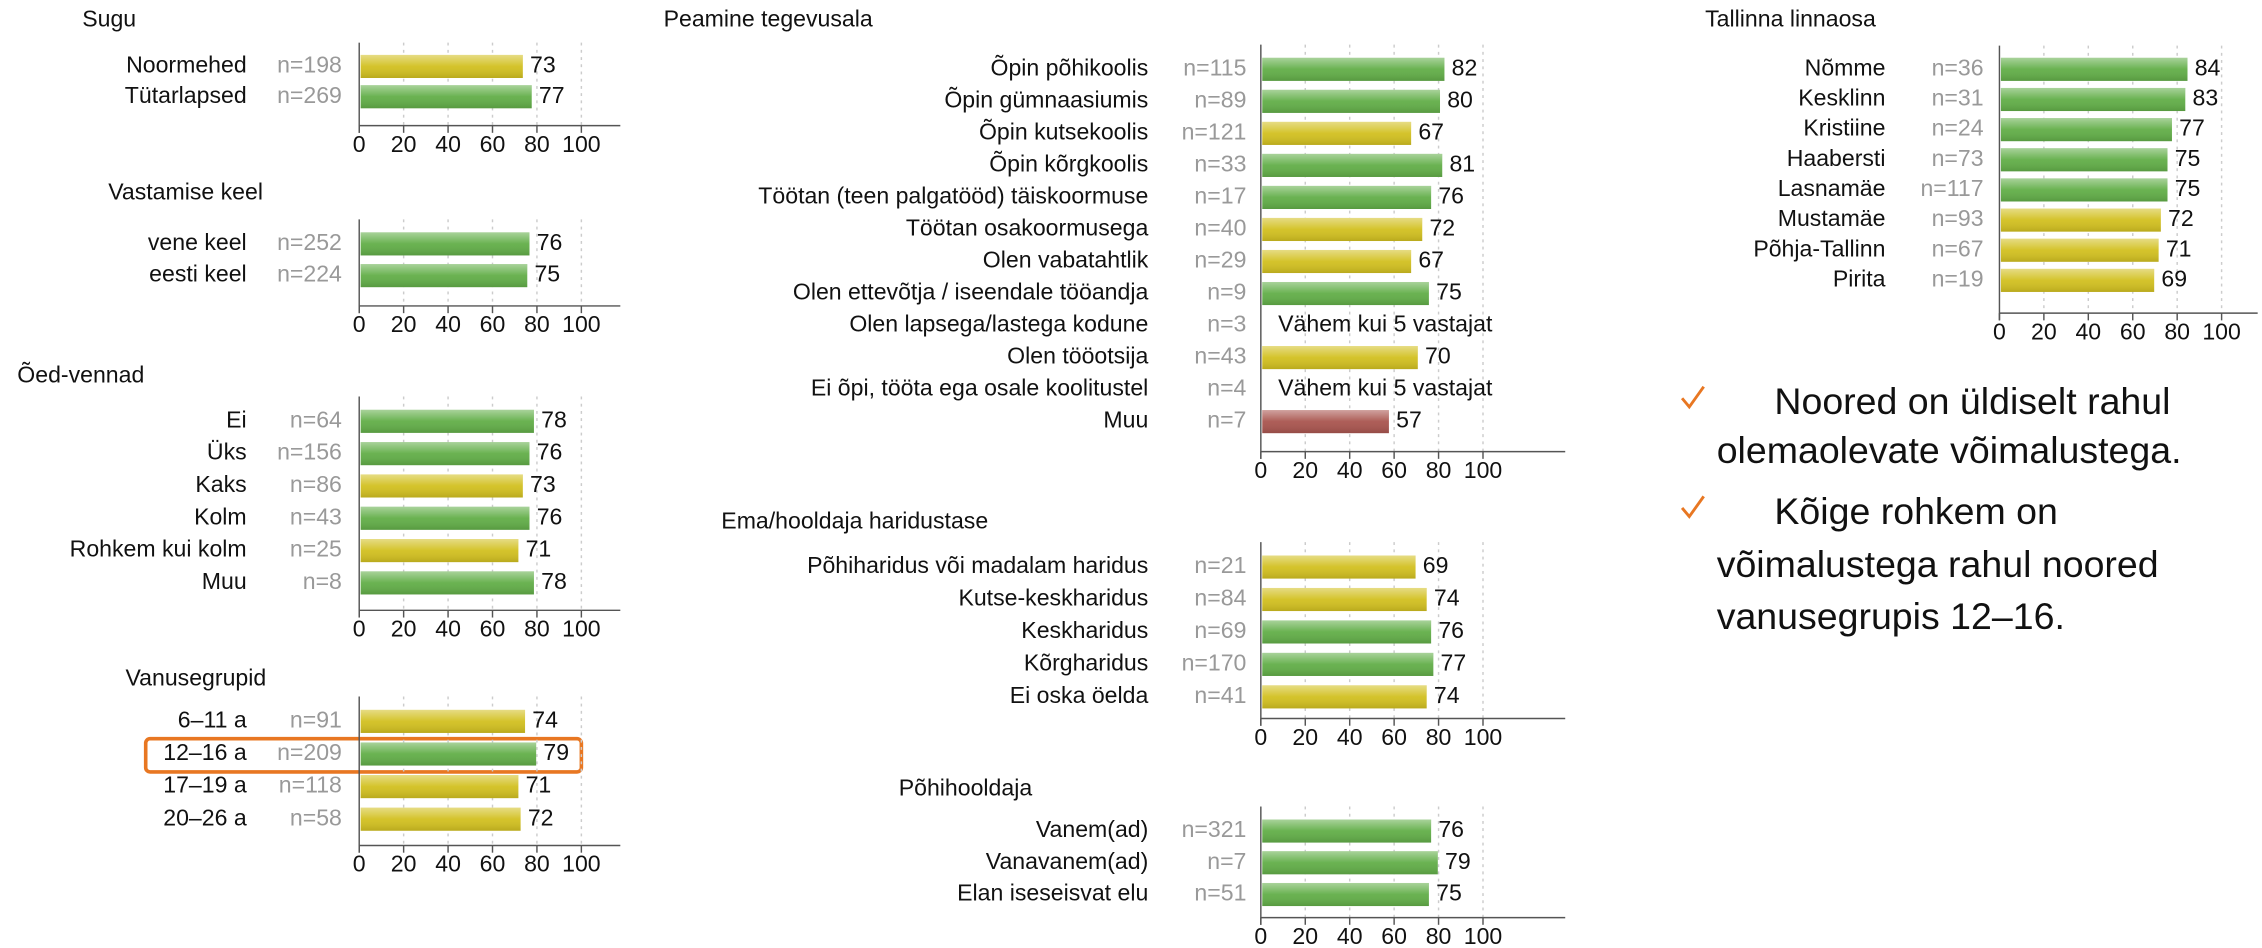 The width and height of the screenshot is (2262, 948). I want to click on category-label: Kesklinn, so click(1841, 98).